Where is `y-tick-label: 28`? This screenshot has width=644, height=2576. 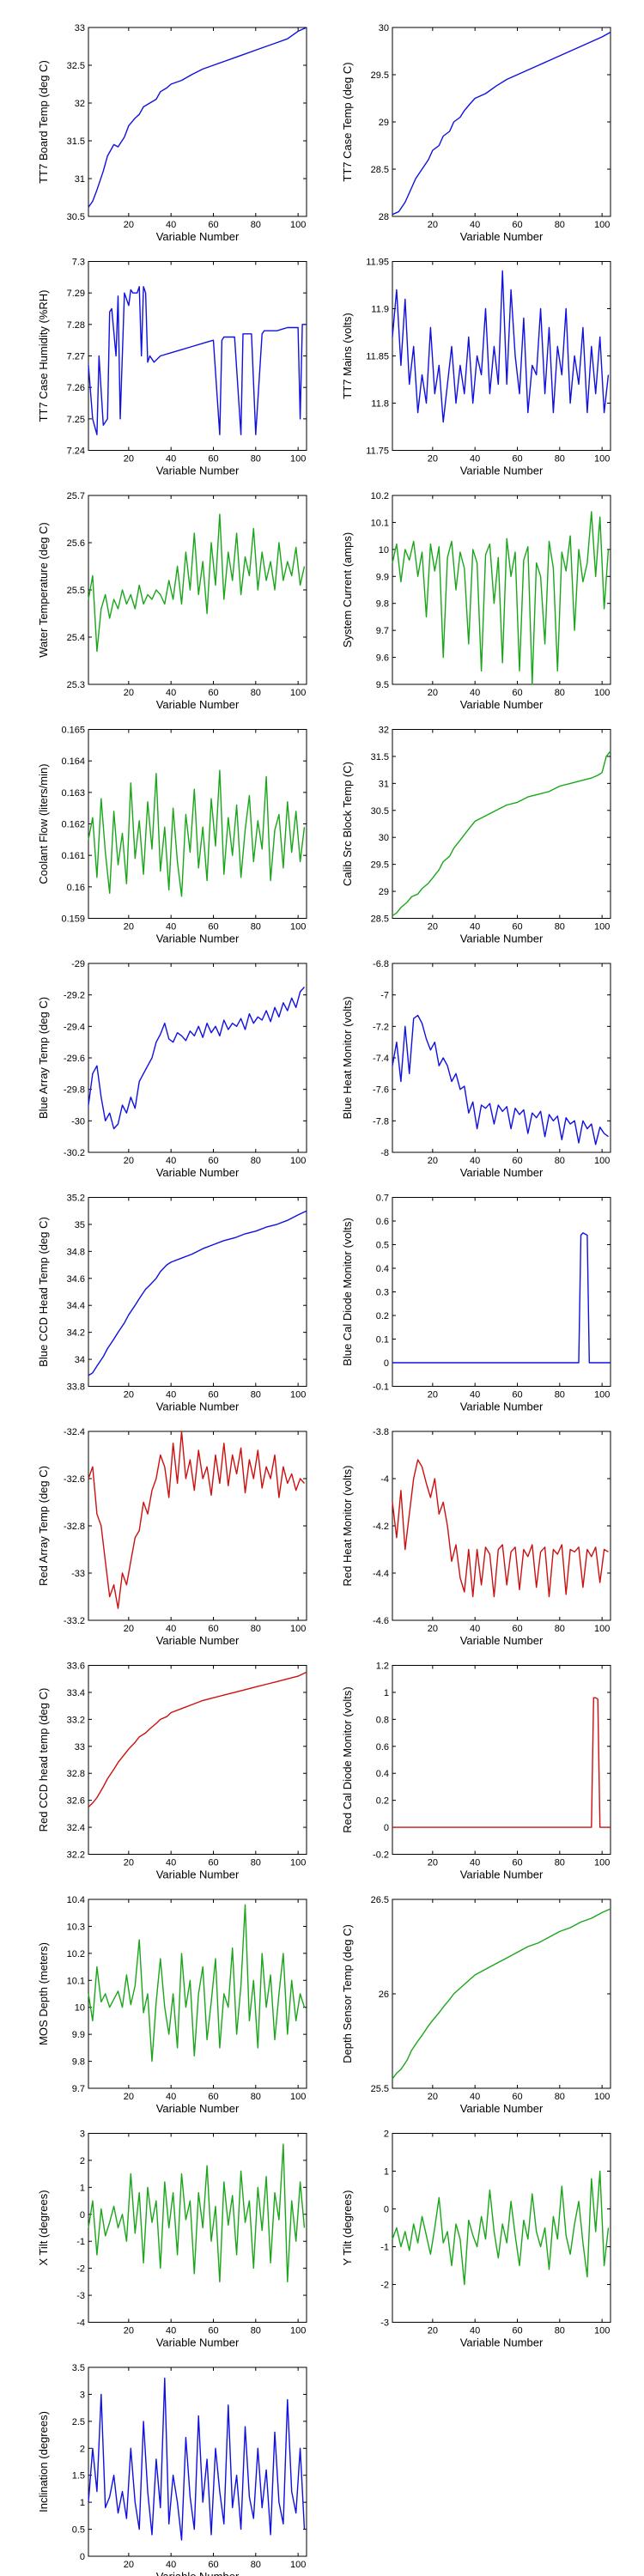 y-tick-label: 28 is located at coordinates (384, 217).